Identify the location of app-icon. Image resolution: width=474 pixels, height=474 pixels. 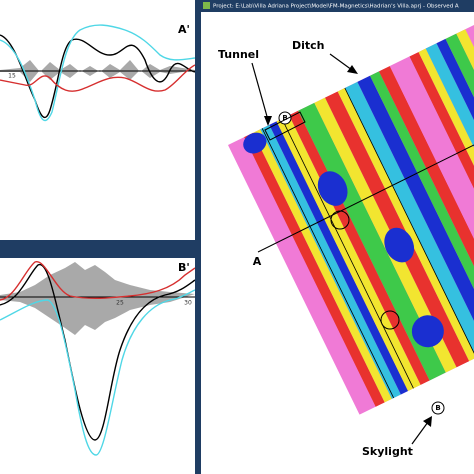
(206, 5).